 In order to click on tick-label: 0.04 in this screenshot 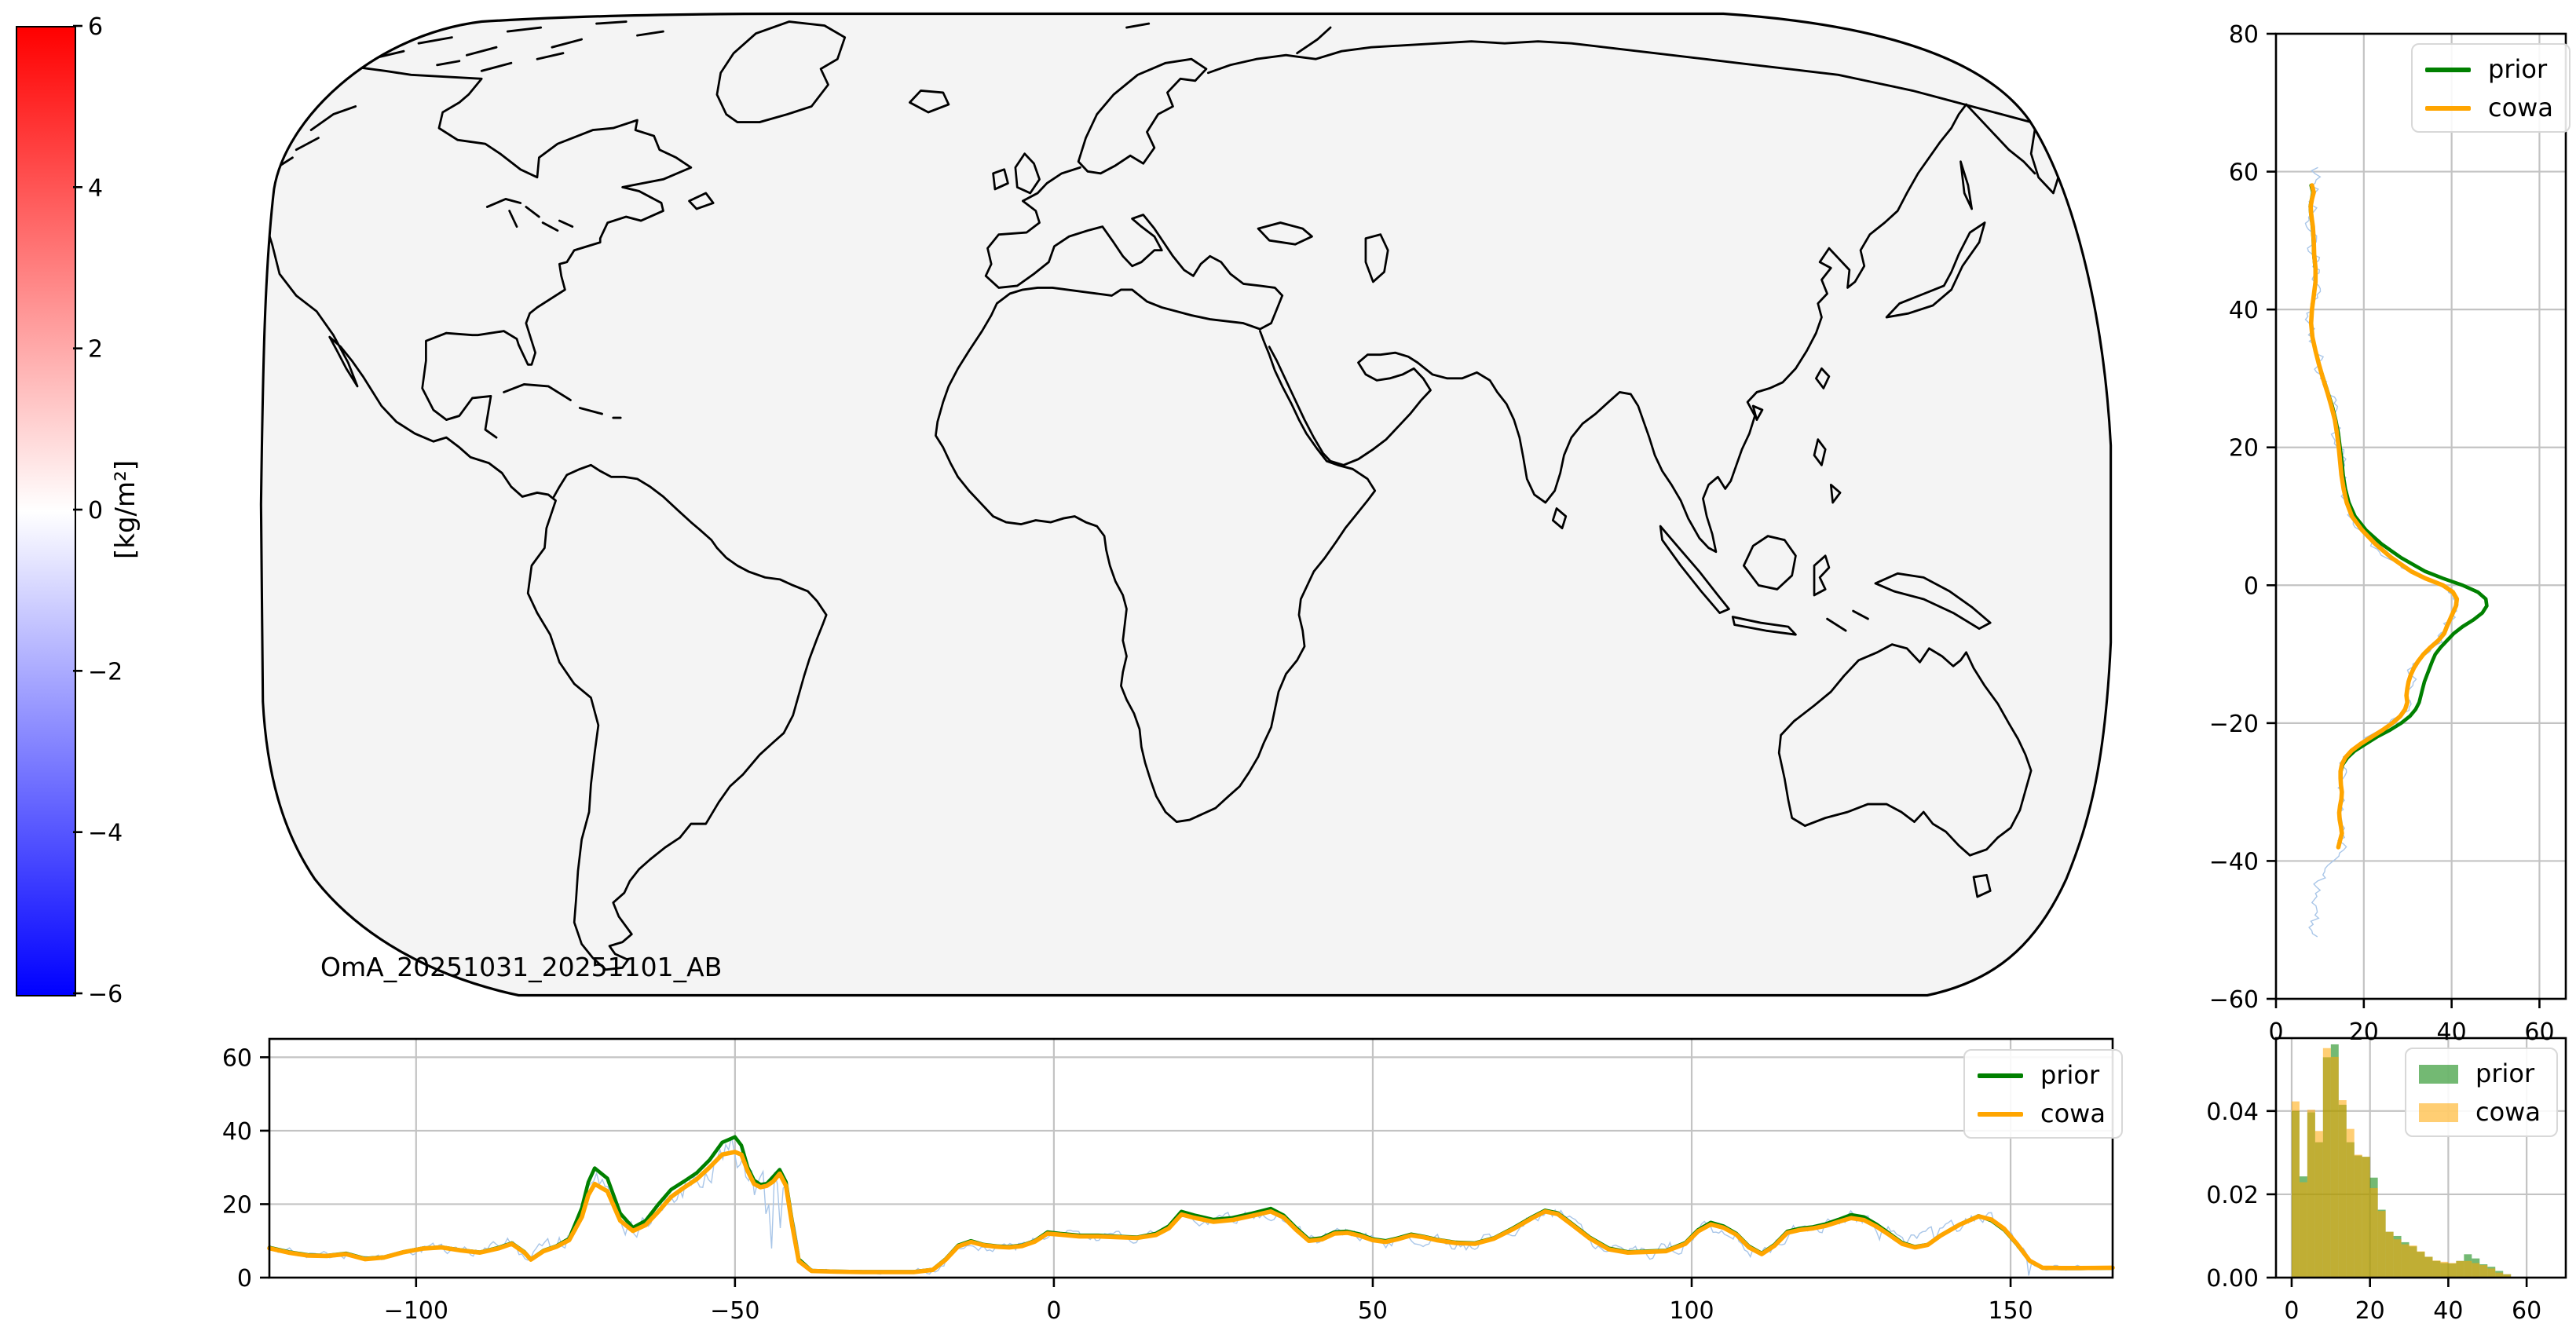, I will do `click(2232, 1112)`.